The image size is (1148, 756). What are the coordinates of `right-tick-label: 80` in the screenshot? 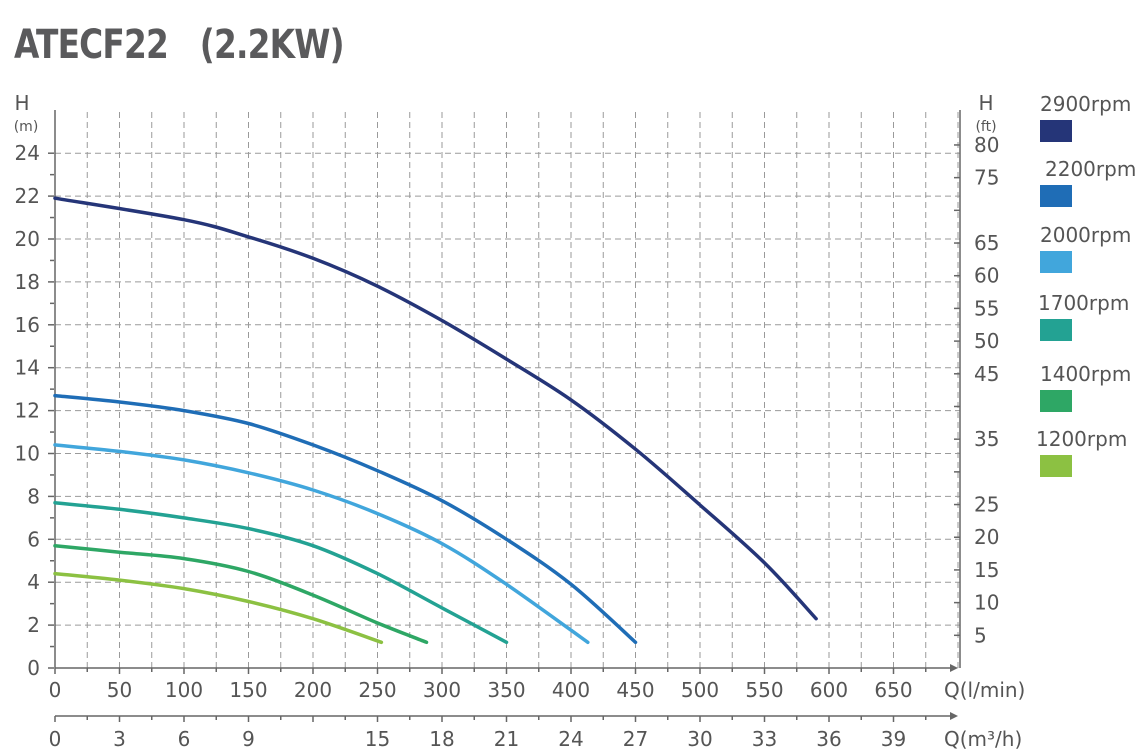 It's located at (986, 145).